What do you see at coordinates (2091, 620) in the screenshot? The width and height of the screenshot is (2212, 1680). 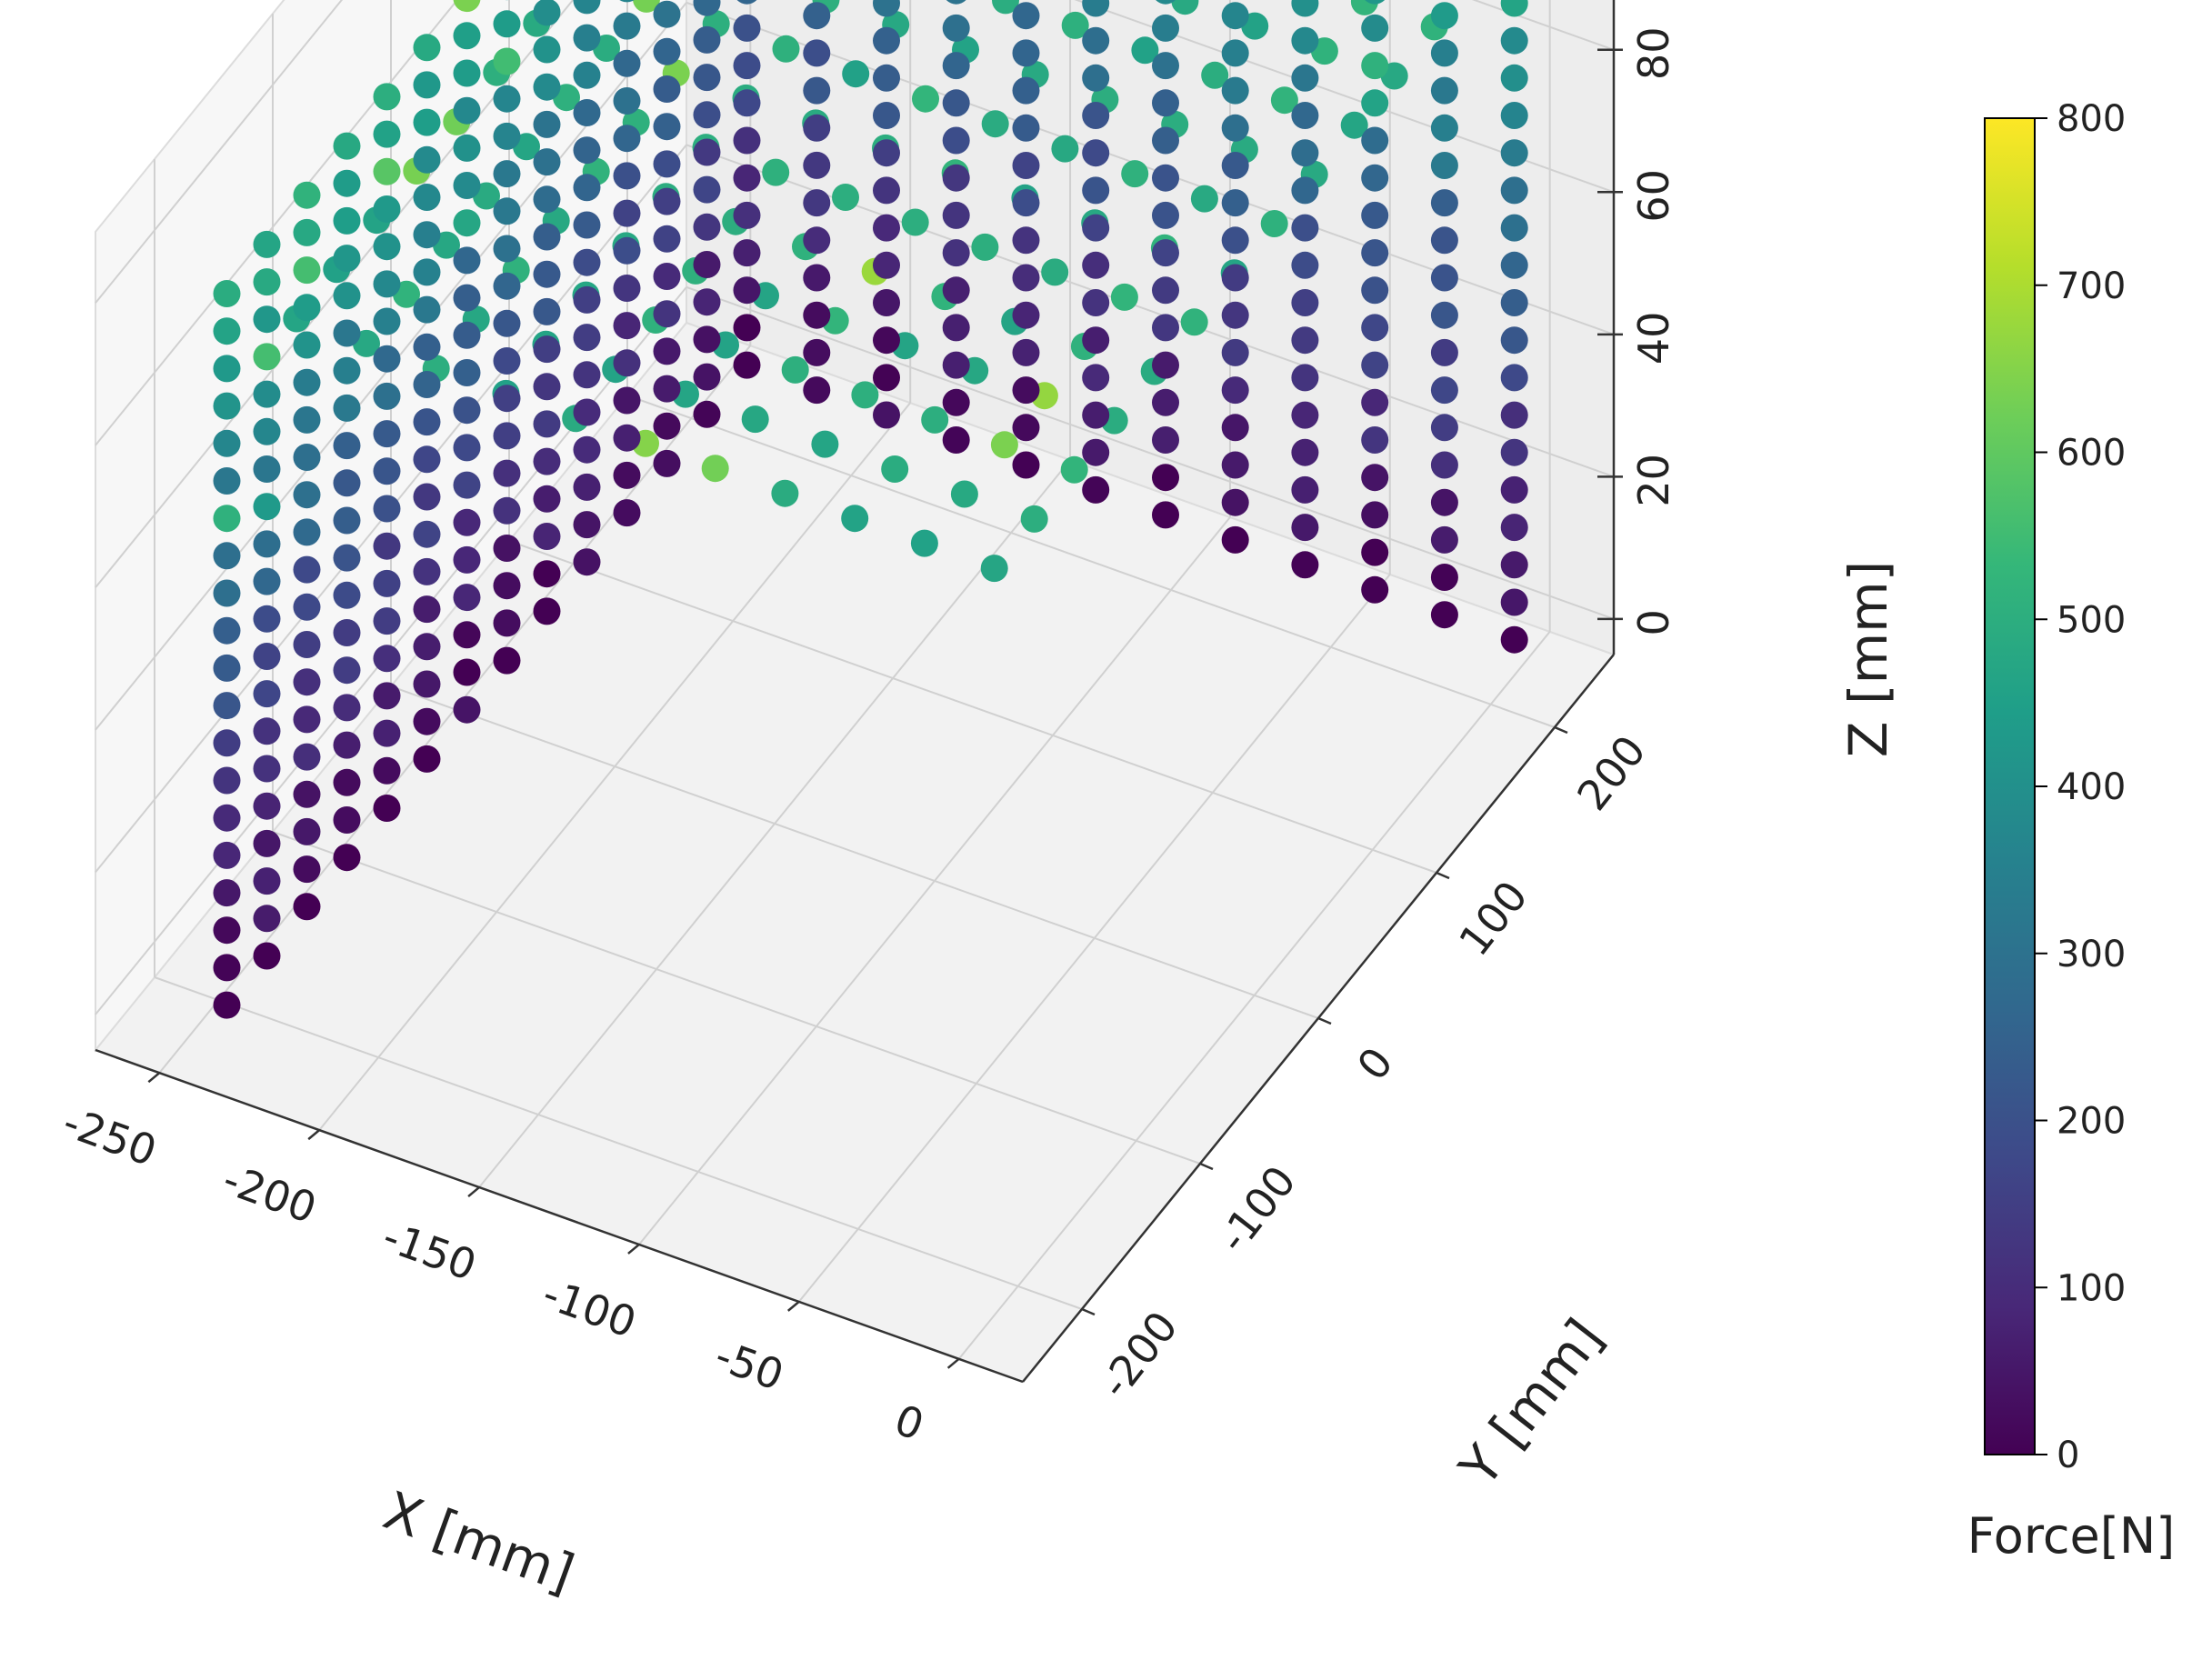 I see `colorbar-tick-label: 500` at bounding box center [2091, 620].